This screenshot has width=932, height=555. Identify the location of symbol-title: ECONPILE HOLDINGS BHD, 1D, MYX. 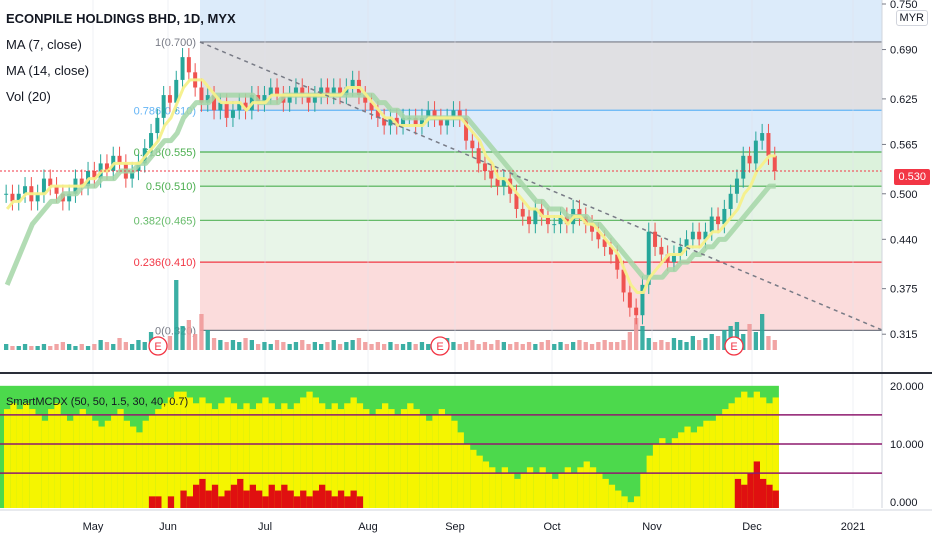
(121, 18).